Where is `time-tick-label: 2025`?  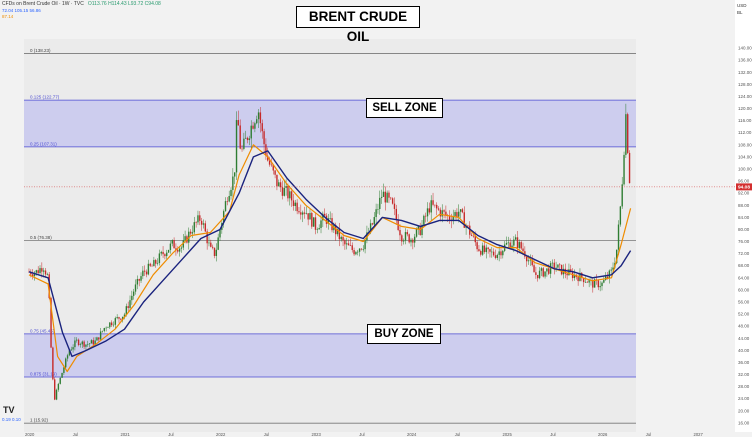 time-tick-label: 2025 is located at coordinates (508, 434).